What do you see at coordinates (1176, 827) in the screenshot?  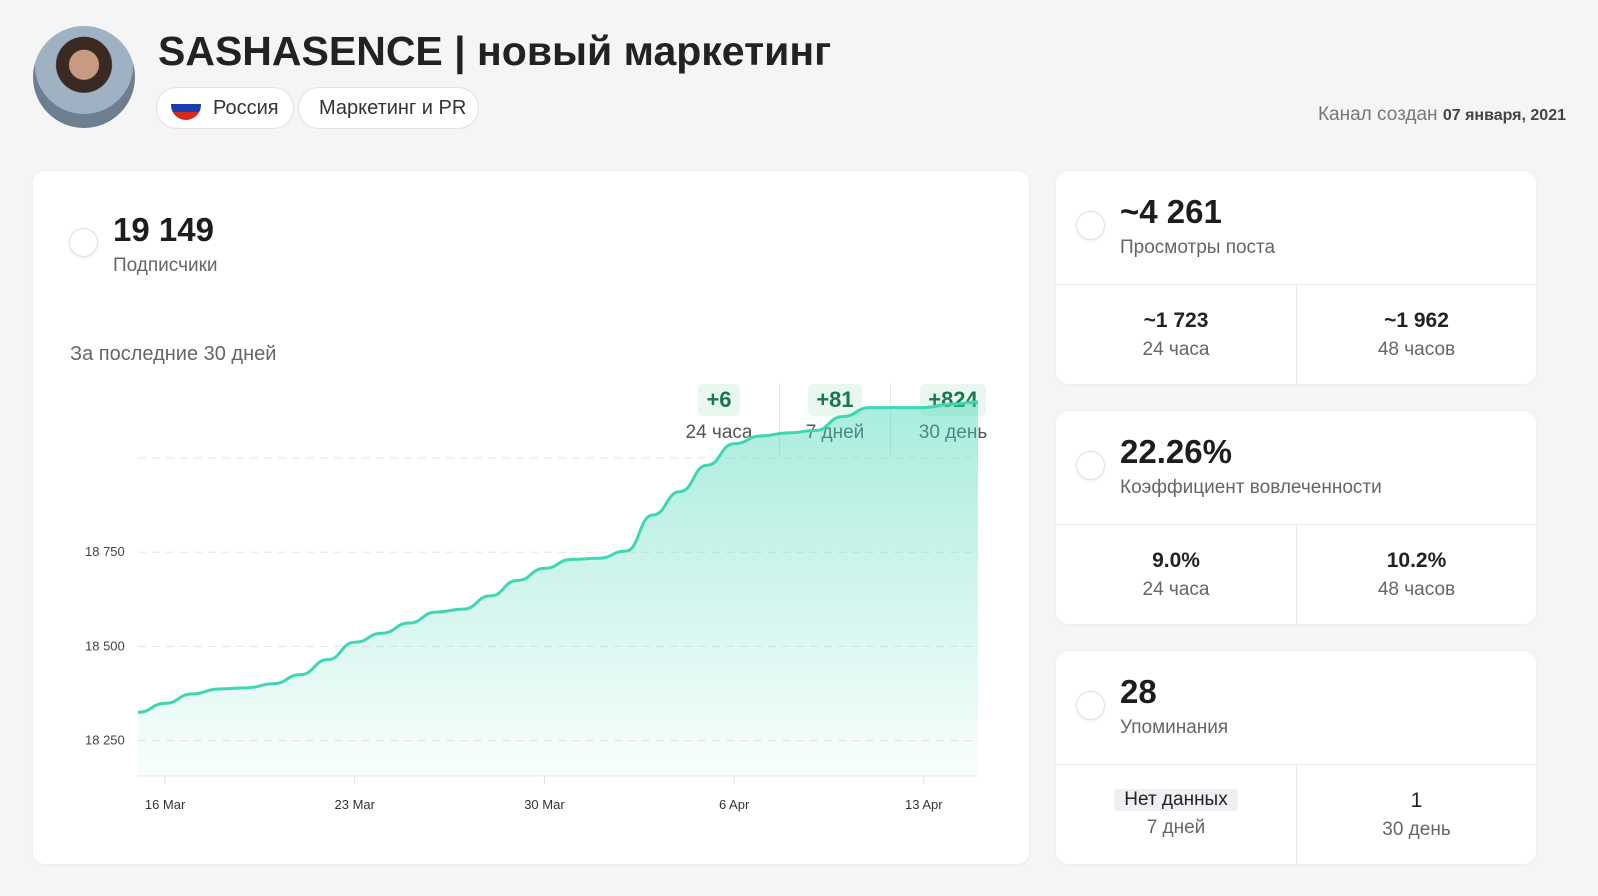 I see `sub-period: 7 дней` at bounding box center [1176, 827].